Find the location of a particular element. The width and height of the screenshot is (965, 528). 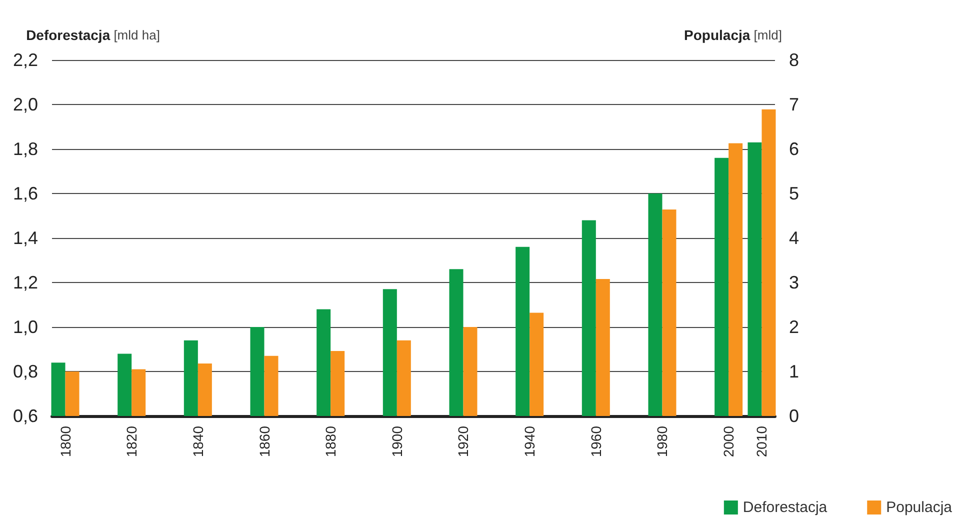

y2-tick-label: 2 is located at coordinates (794, 327).